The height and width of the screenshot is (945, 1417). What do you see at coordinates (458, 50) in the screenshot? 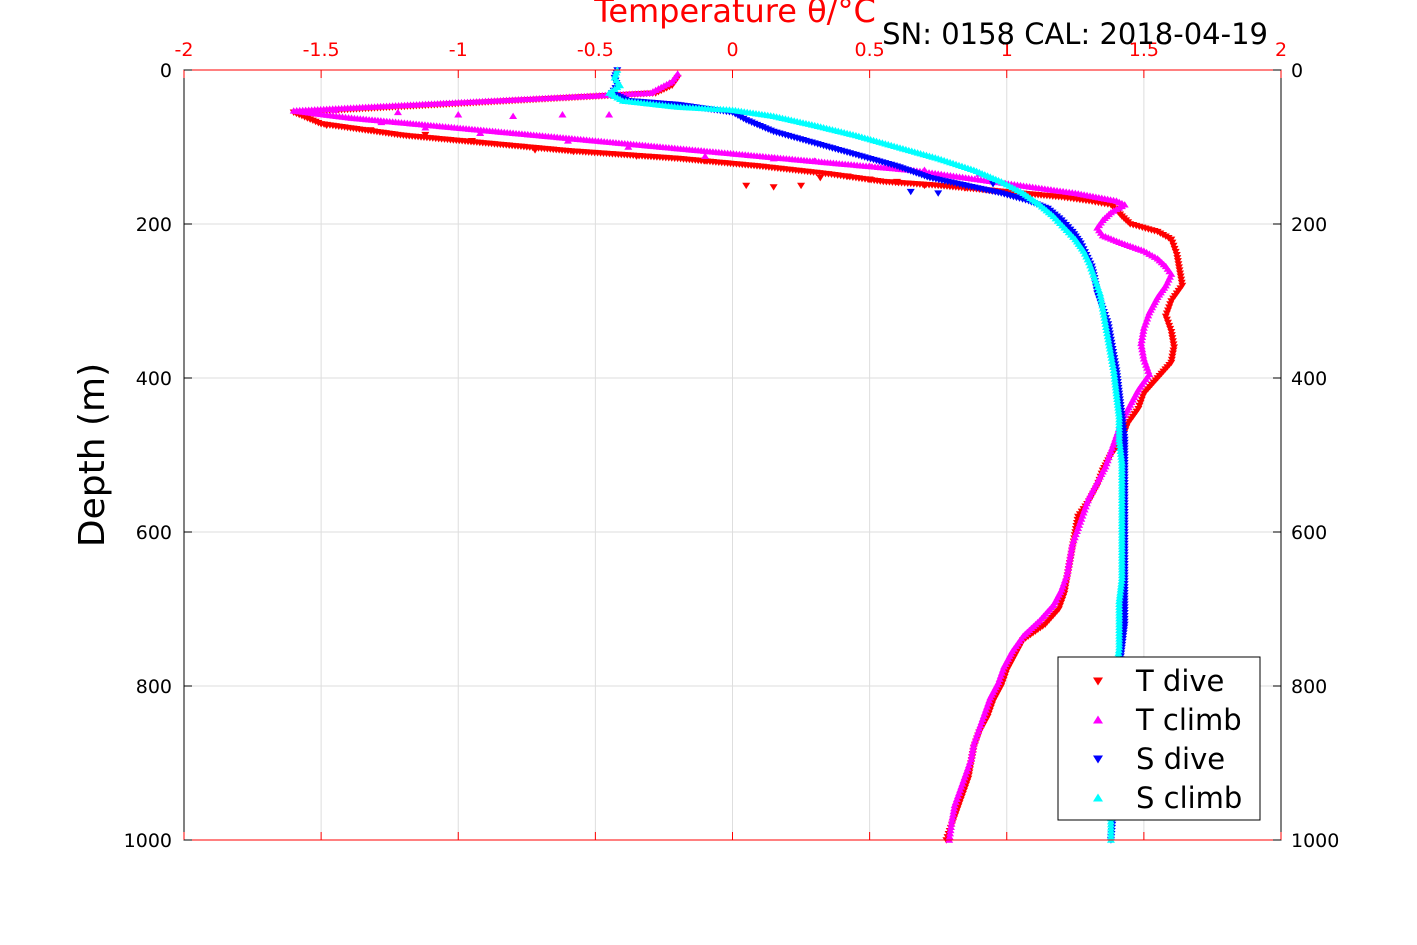
I see `x-tick-label: -1` at bounding box center [458, 50].